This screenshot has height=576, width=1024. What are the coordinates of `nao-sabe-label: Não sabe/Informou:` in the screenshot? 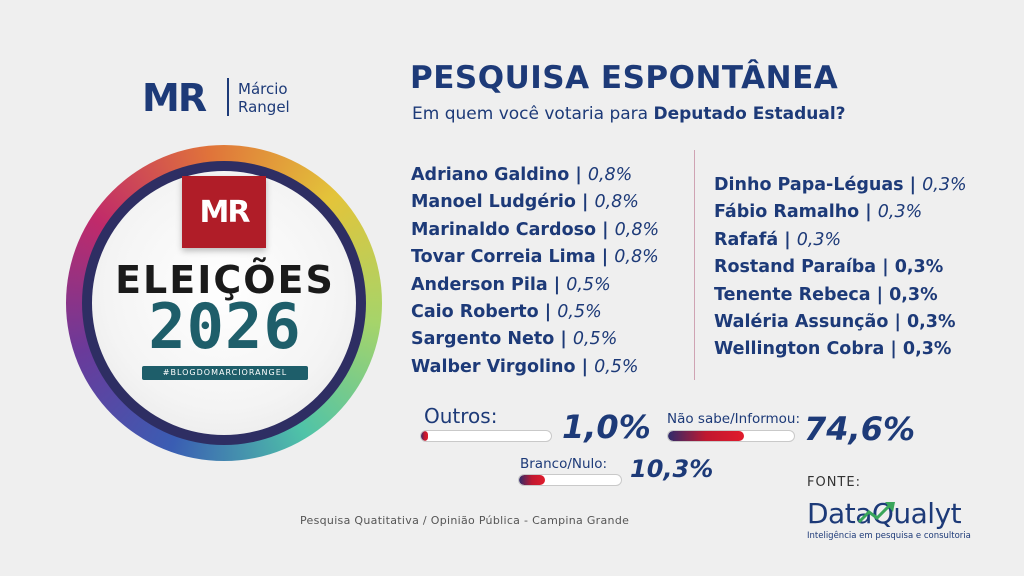 It's located at (734, 419).